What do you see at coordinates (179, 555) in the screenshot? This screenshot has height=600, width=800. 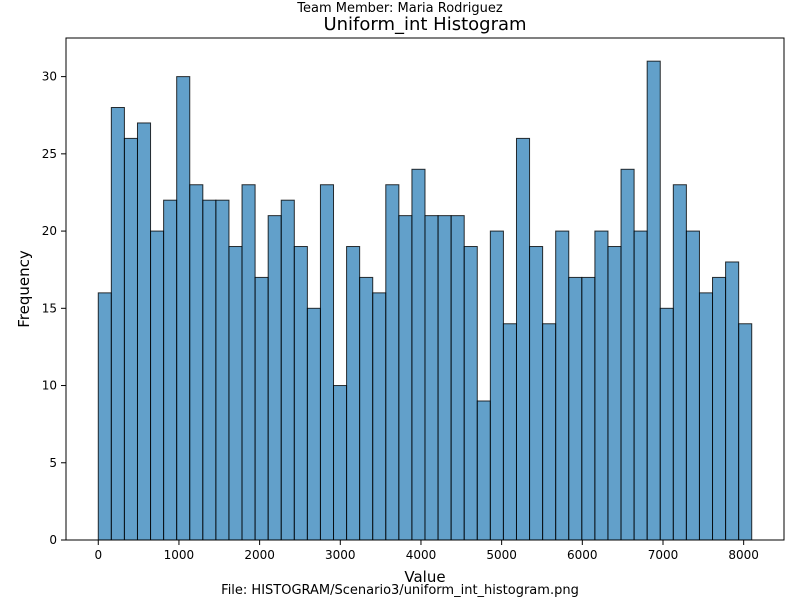 I see `x-tick-label: 1000` at bounding box center [179, 555].